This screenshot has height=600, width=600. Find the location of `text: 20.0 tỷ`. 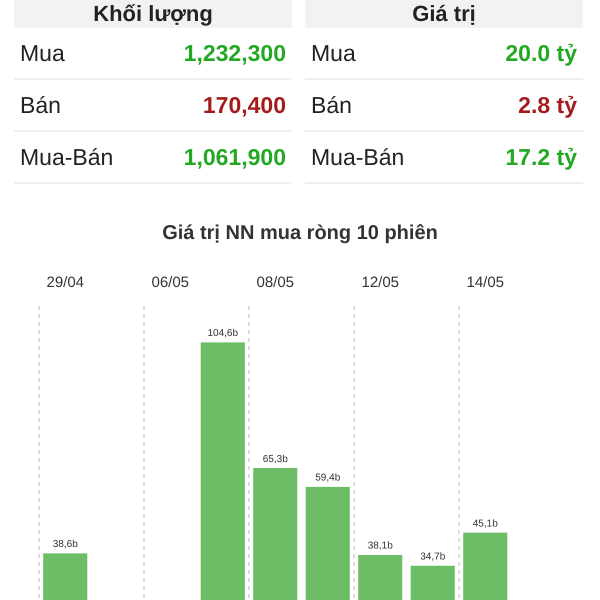

text: 20.0 tỷ is located at coordinates (541, 53).